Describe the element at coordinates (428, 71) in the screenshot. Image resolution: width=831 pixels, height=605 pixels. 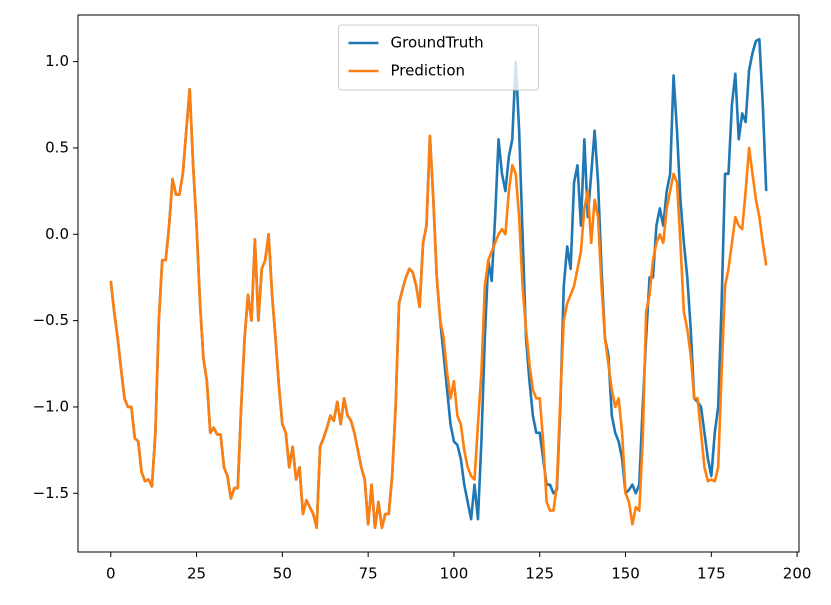
I see `legend-label: Prediction` at that location.